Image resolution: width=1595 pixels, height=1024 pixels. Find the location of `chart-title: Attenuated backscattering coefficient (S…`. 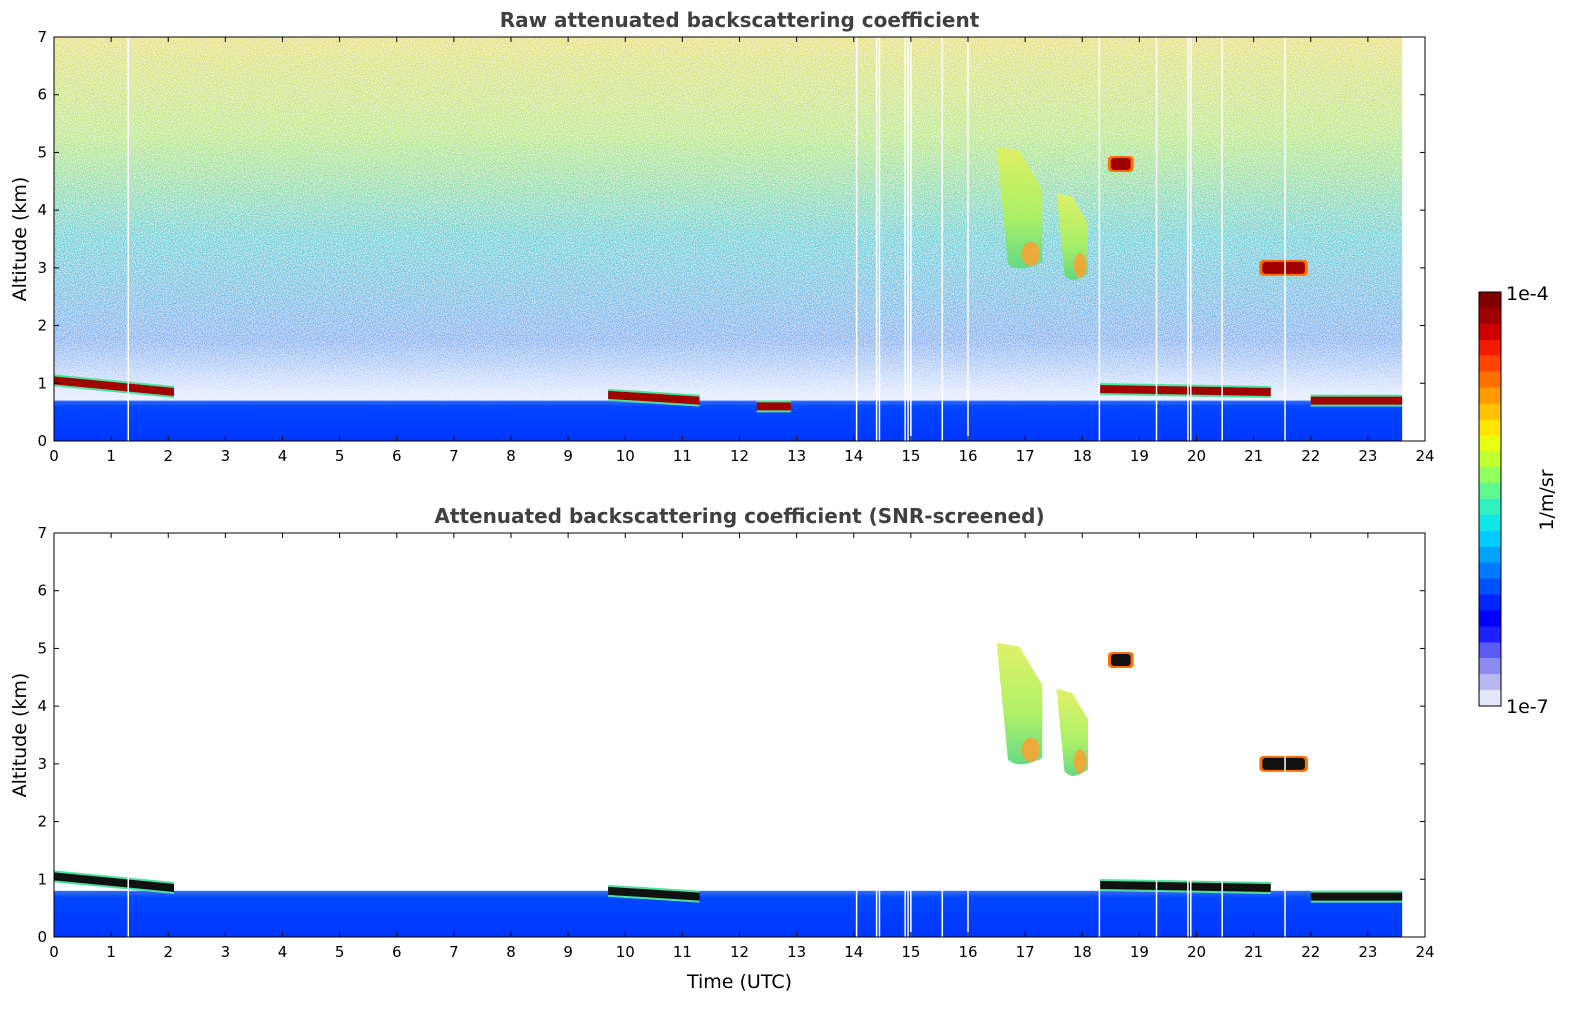

chart-title: Attenuated backscattering coefficient (S… is located at coordinates (739, 516).